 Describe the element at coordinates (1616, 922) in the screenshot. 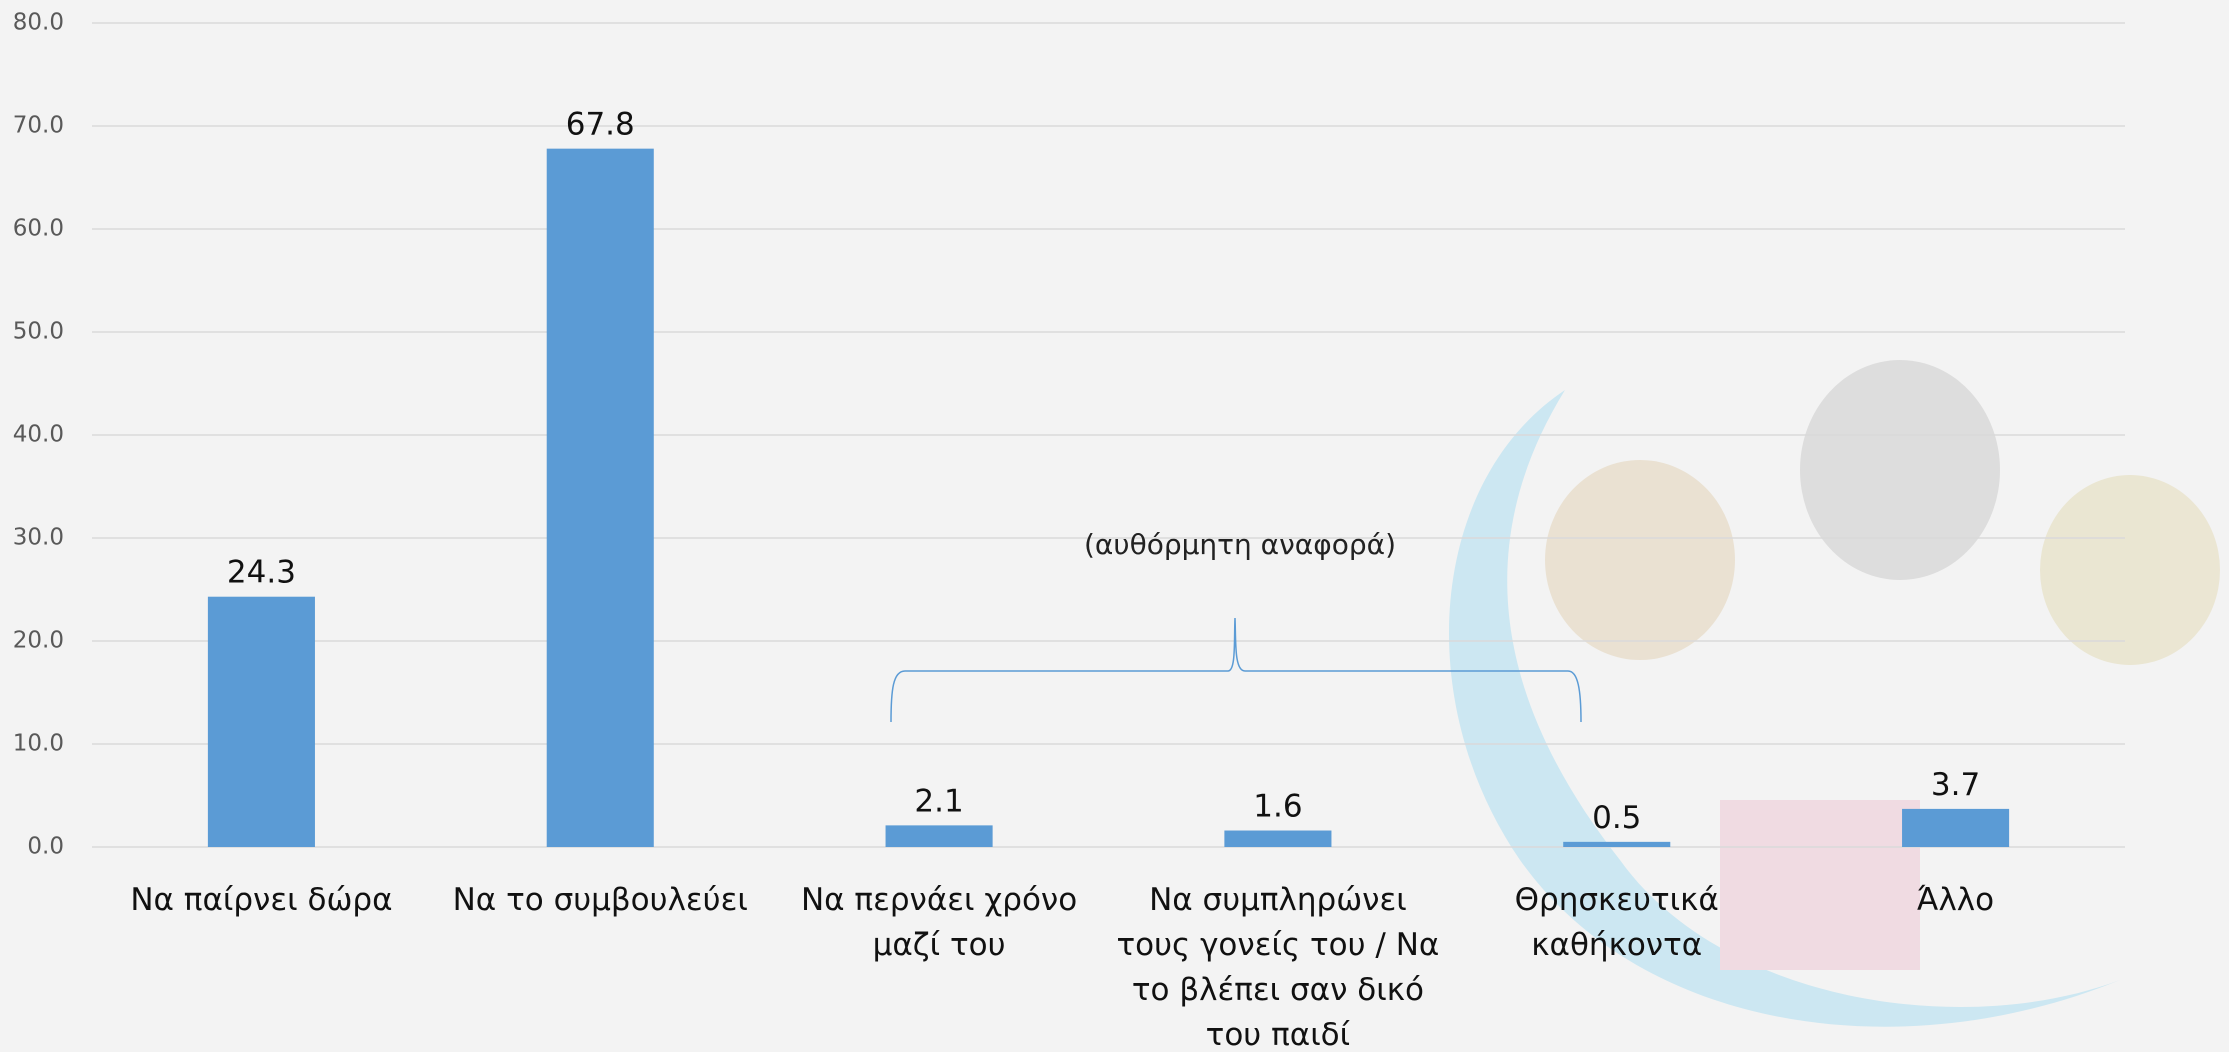

I see `x-tick-label: Θρησκευτικά καθήκοντα` at that location.